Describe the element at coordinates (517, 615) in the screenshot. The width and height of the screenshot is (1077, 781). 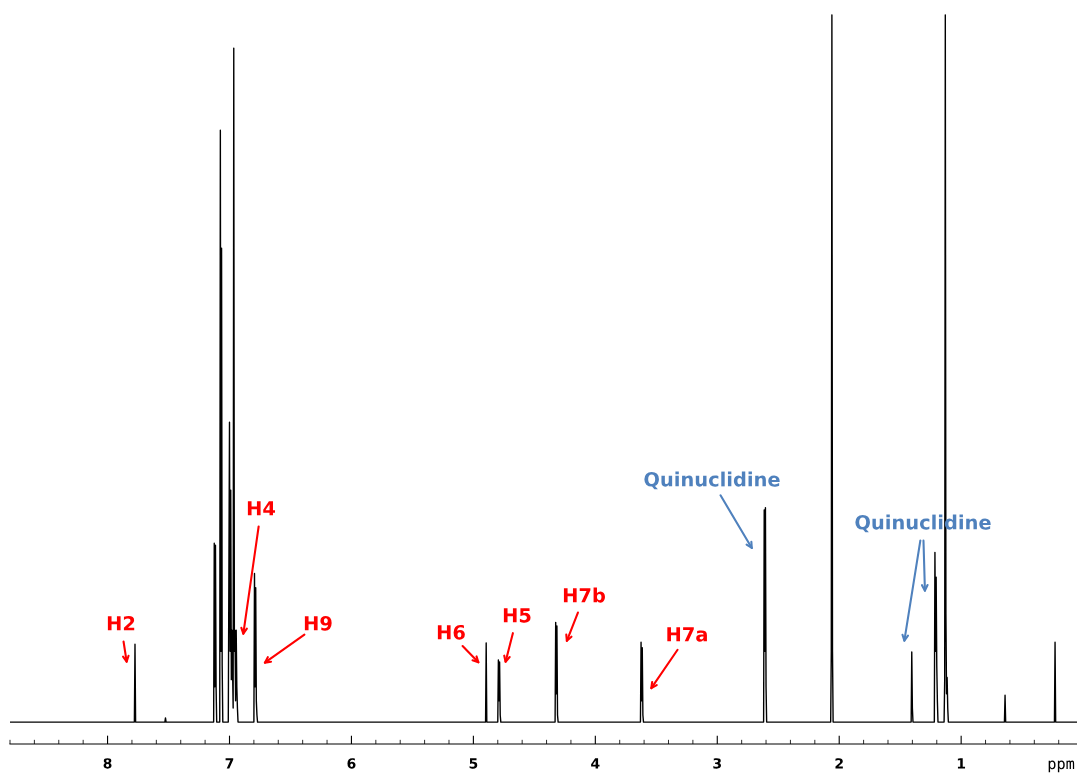
I see `annotation: H5` at that location.